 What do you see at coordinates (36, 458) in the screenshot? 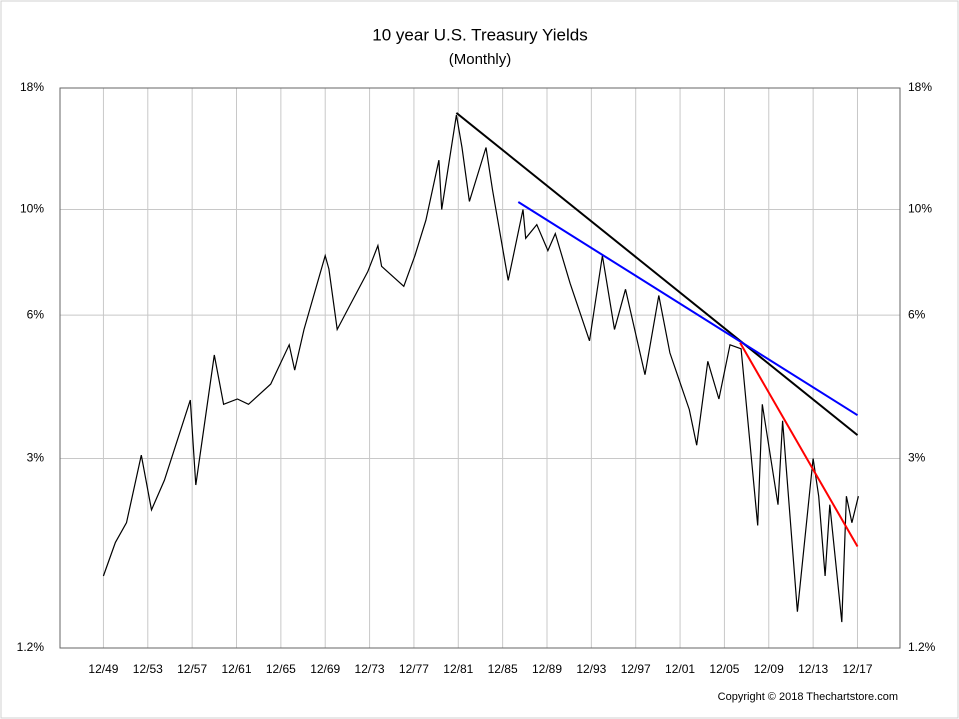
I see `y-tick-label: 3%` at bounding box center [36, 458].